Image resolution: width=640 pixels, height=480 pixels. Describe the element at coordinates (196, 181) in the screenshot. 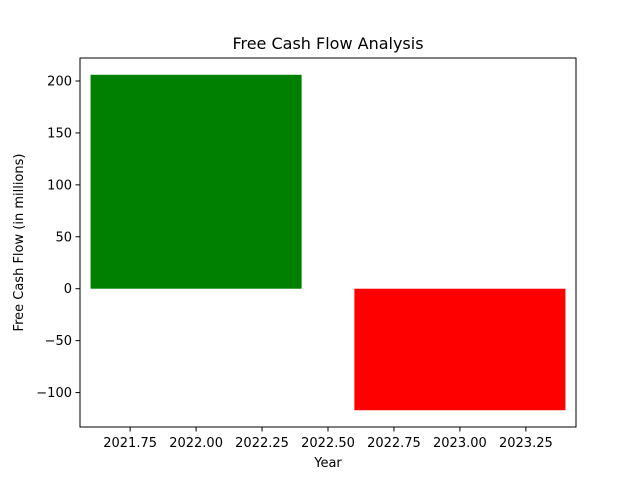

I see `bar-2022` at that location.